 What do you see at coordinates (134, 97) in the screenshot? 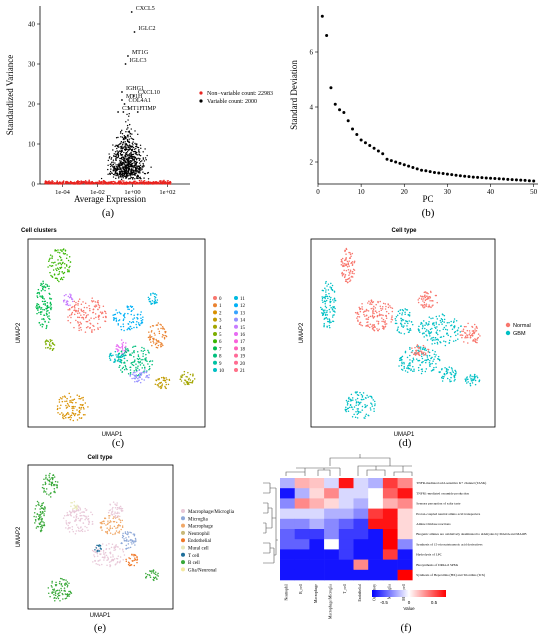
I see `panel-a-annotation-label: MT1H` at bounding box center [134, 97].